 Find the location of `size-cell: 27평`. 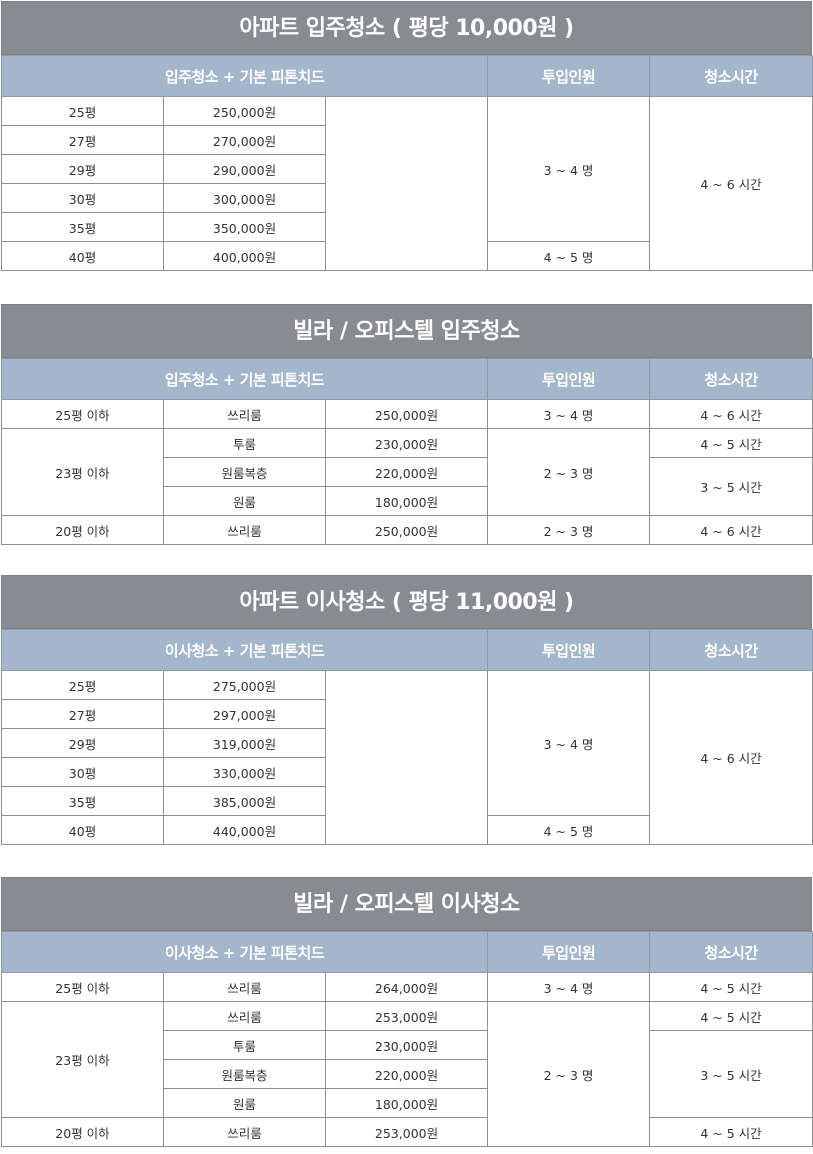

size-cell: 27평 is located at coordinates (82, 140).